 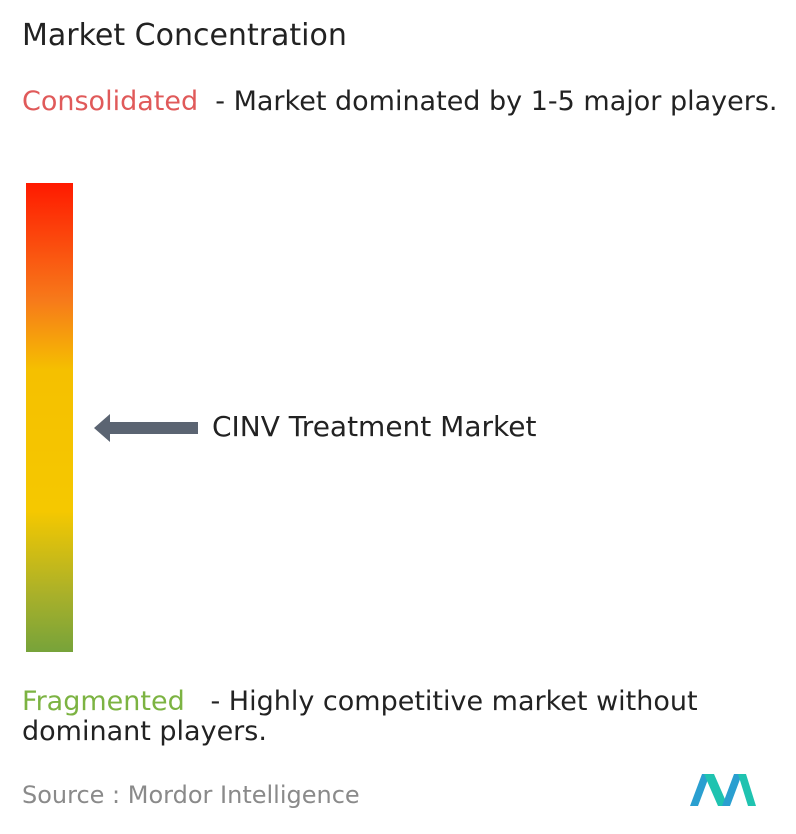 I want to click on arrow-shape, so click(x=146, y=428).